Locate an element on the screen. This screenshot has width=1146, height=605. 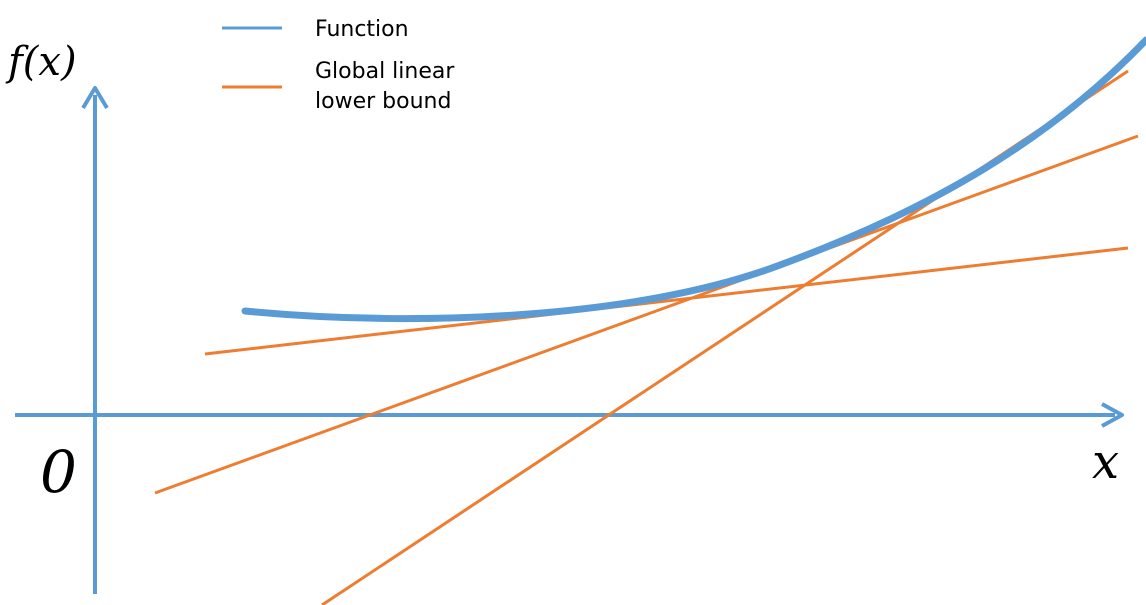
legend-function-label: Function is located at coordinates (362, 29).